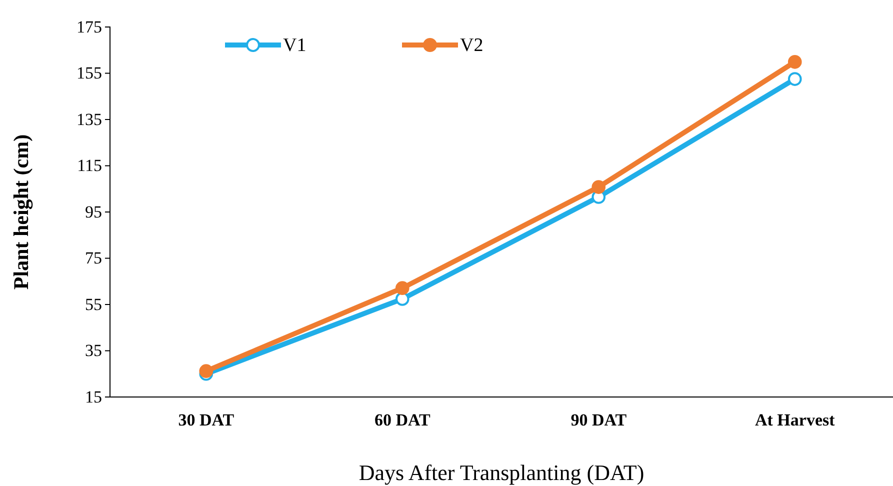 The height and width of the screenshot is (486, 893). Describe the element at coordinates (89, 26) in the screenshot. I see `y-tick-label: 175` at that location.